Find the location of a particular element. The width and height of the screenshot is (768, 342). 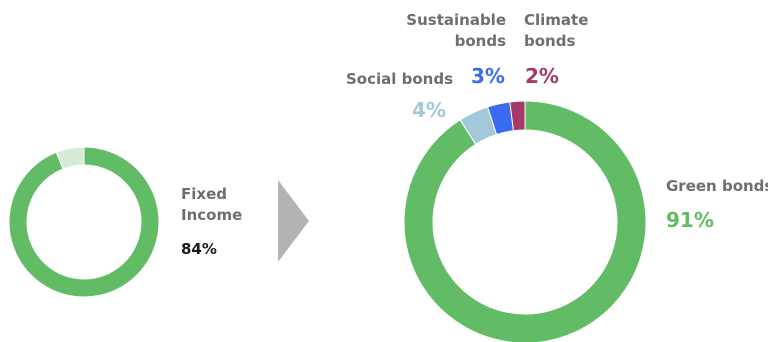

sustainable-bonds-label-line1: Sustainable is located at coordinates (456, 20).